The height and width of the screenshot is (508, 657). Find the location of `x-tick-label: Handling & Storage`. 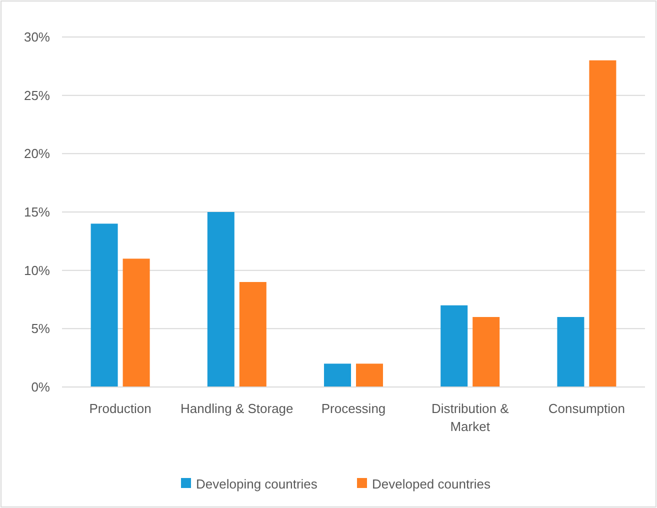

x-tick-label: Handling & Storage is located at coordinates (237, 408).